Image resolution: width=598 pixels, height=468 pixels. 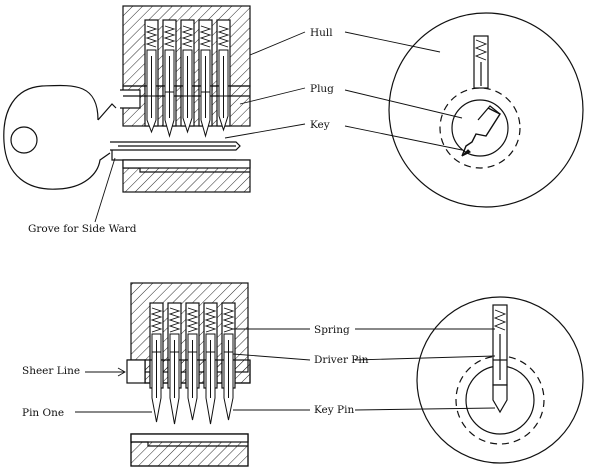 I want to click on plug-leader, so click(x=272, y=96).